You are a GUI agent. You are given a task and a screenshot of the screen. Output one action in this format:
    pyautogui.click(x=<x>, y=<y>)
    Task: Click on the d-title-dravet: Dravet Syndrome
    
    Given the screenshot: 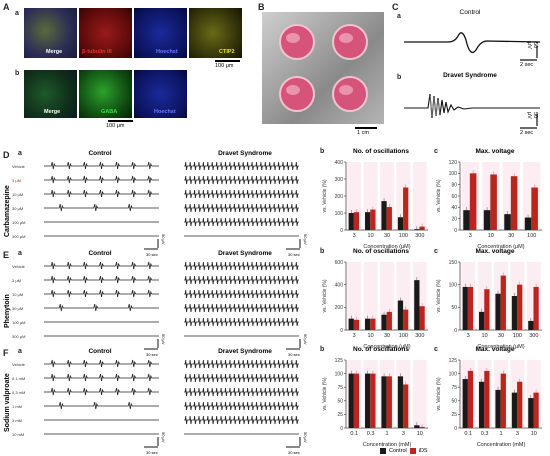 What is the action you would take?
    pyautogui.click(x=245, y=153)
    